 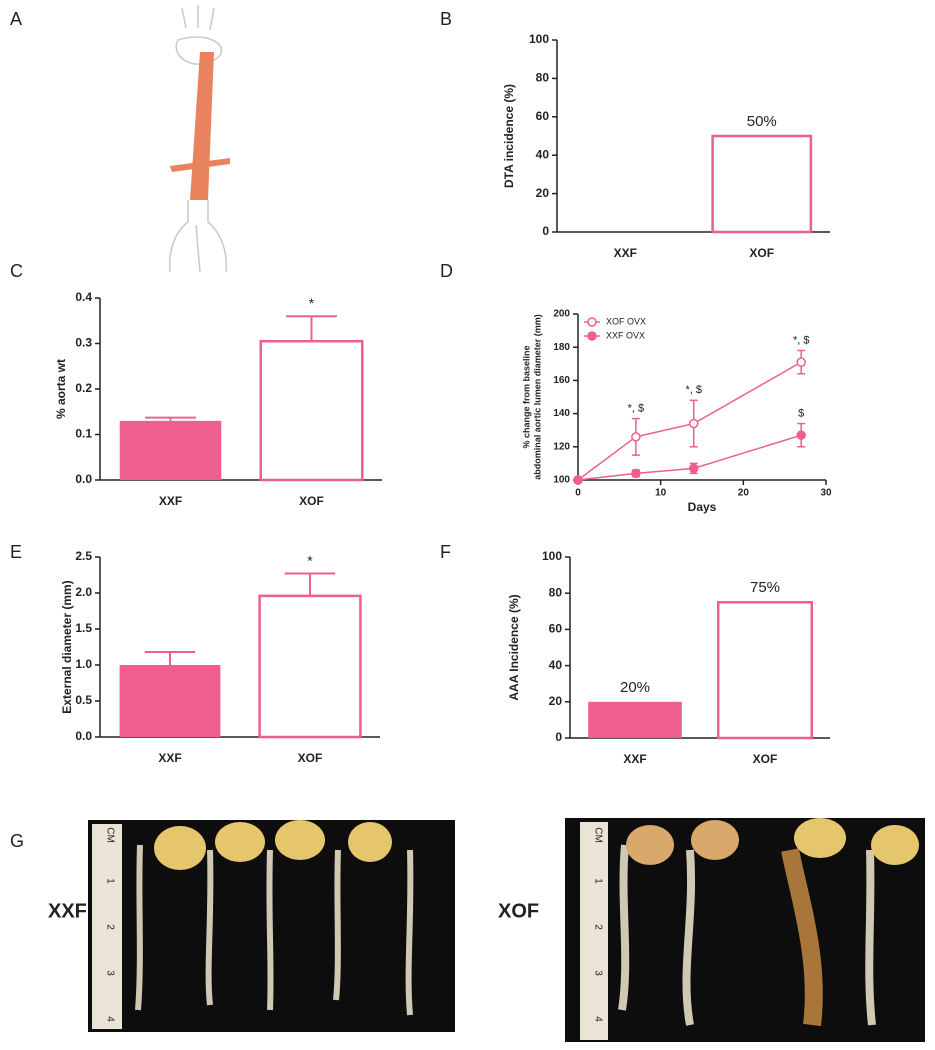 I want to click on panel-label: A, so click(x=16, y=19).